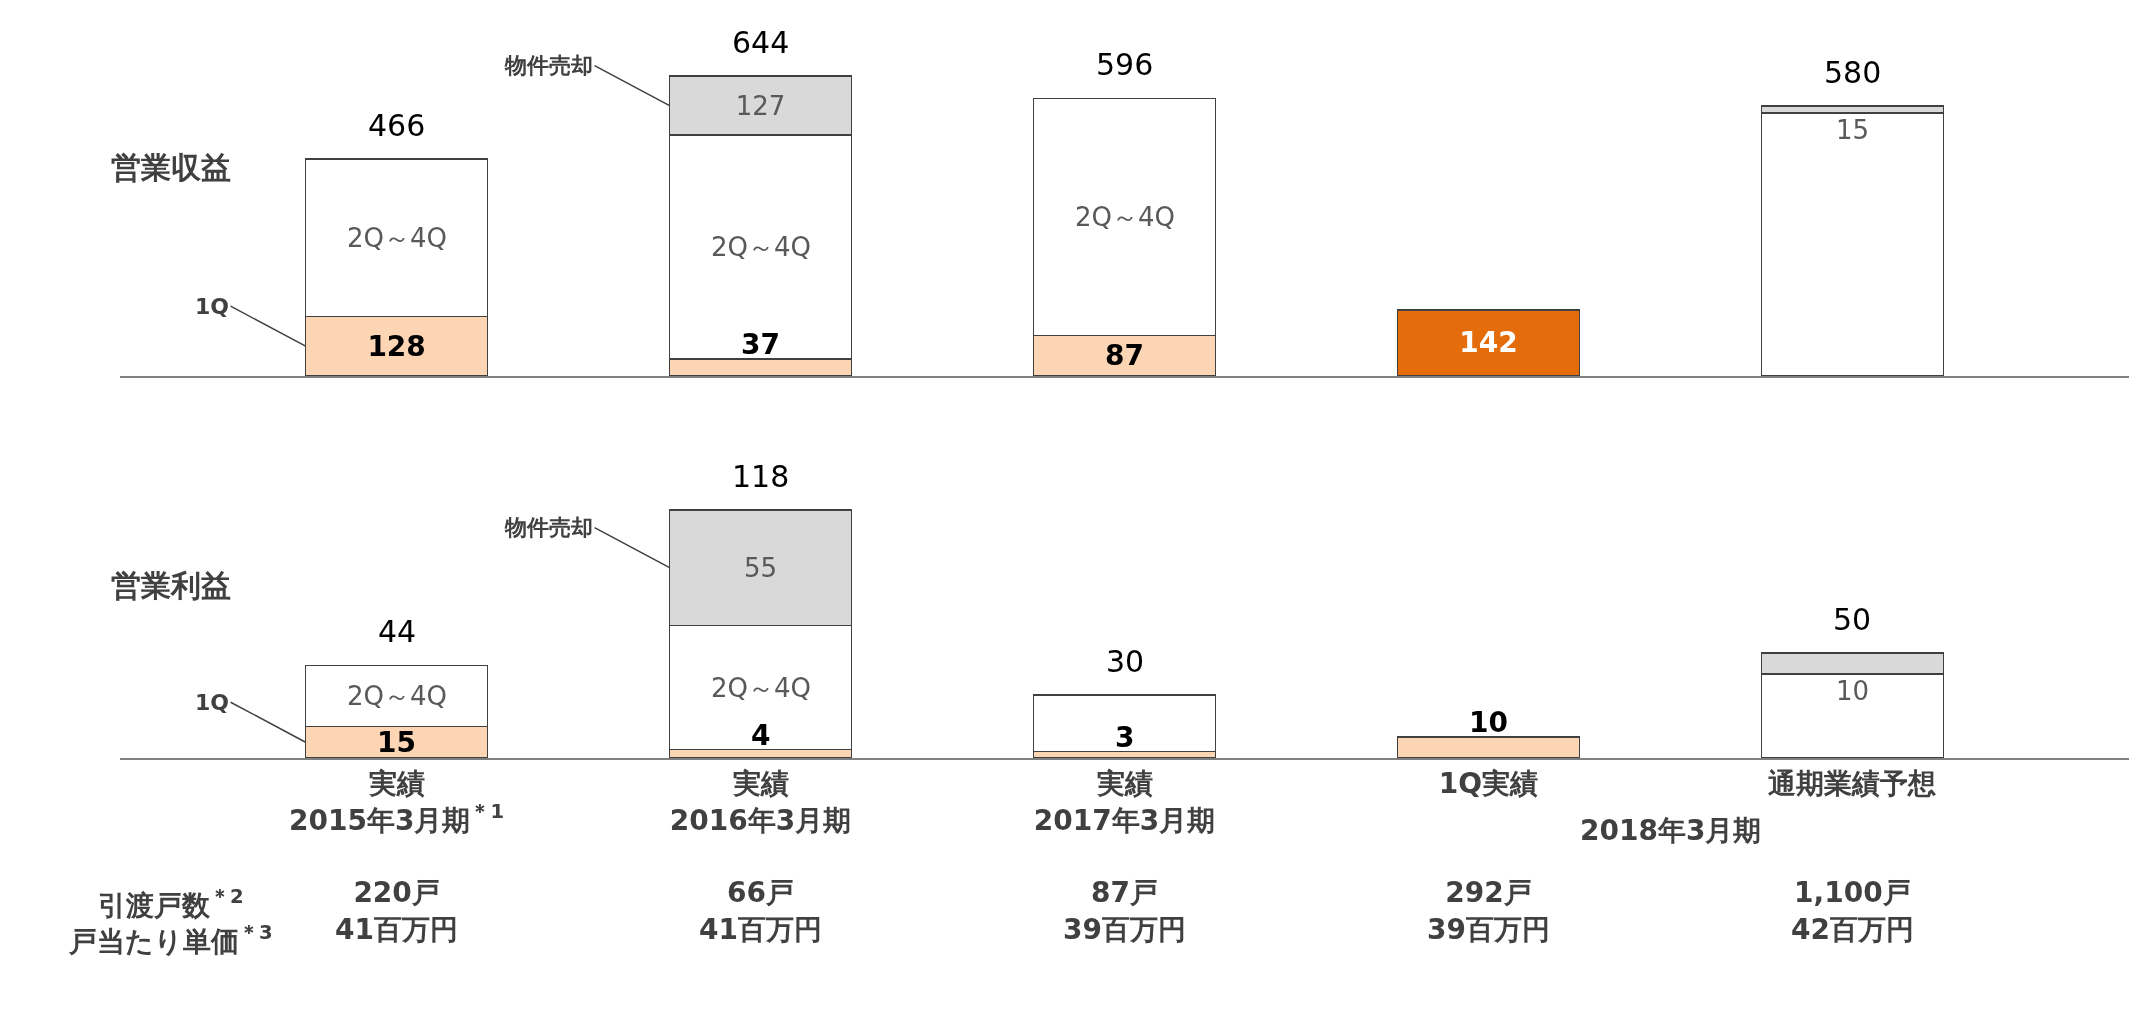 The width and height of the screenshot is (2129, 1010). Describe the element at coordinates (1125, 64) in the screenshot. I see `total-label: 596` at that location.